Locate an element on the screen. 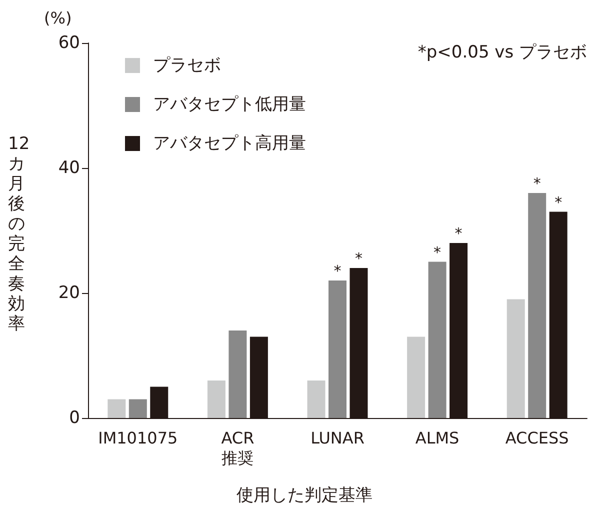 The width and height of the screenshot is (609, 520). y-tick-label: 20 is located at coordinates (69, 293).